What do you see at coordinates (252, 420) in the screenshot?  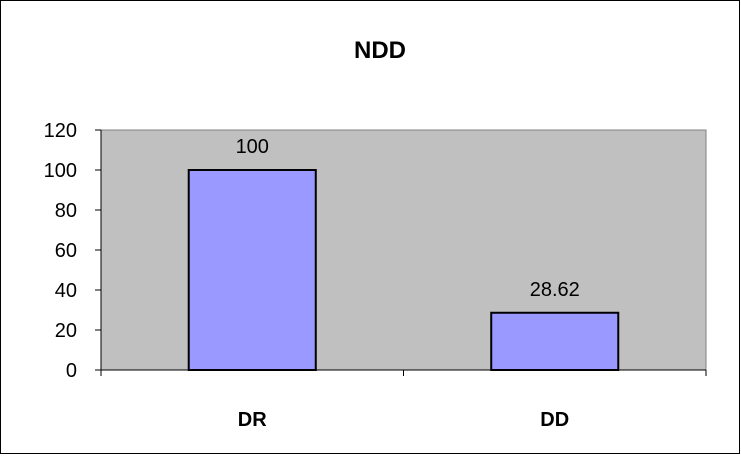 I see `x-tick-label: DR` at bounding box center [252, 420].